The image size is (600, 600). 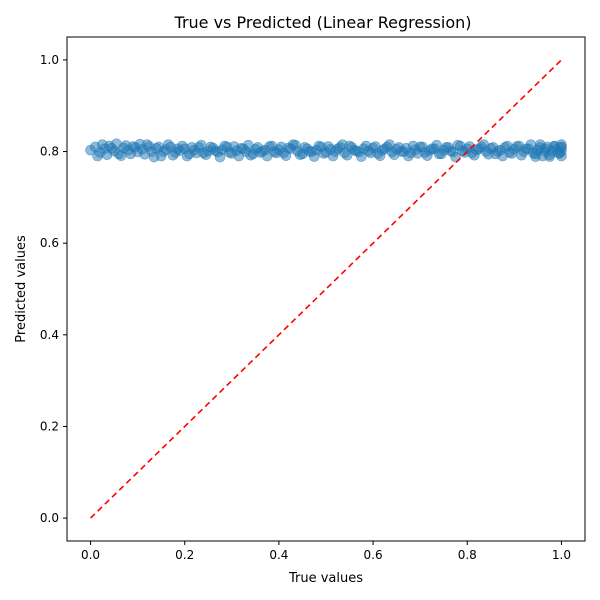 I want to click on y-tick-label: 0.4, so click(x=49, y=335).